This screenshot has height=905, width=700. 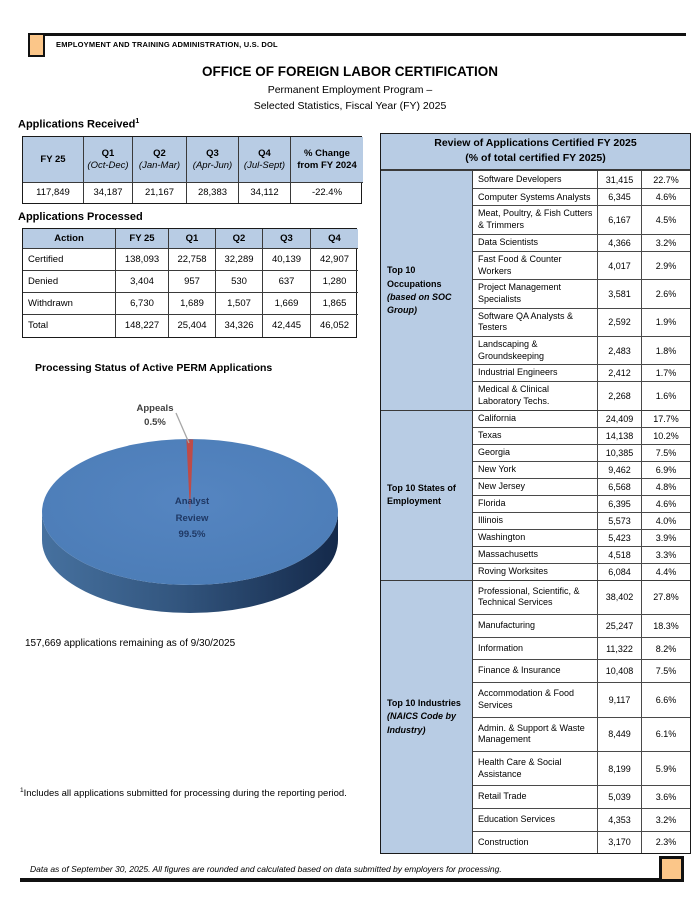 What do you see at coordinates (666, 520) in the screenshot?
I see `review-item-percent: 4.0%` at bounding box center [666, 520].